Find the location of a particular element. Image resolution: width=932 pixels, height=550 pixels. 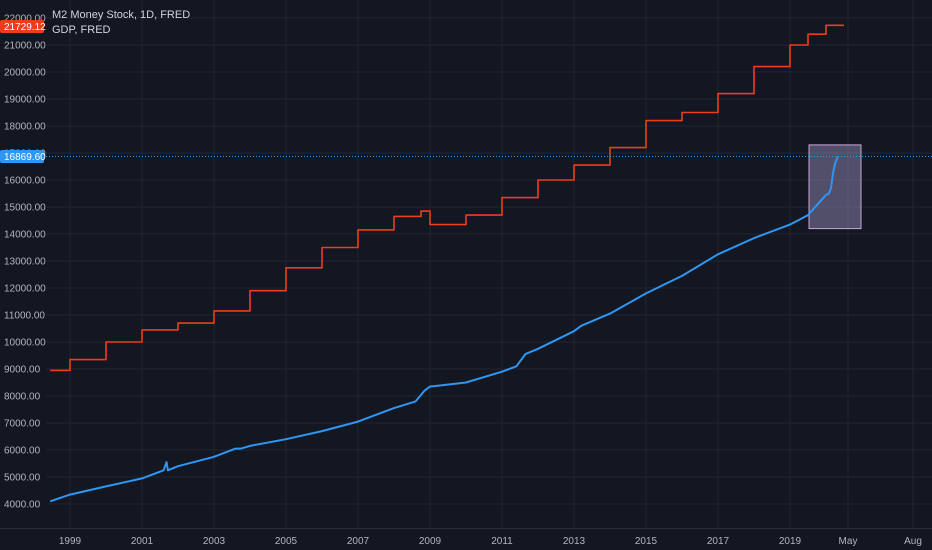

y-tick-label: 7000.00 is located at coordinates (22, 424).